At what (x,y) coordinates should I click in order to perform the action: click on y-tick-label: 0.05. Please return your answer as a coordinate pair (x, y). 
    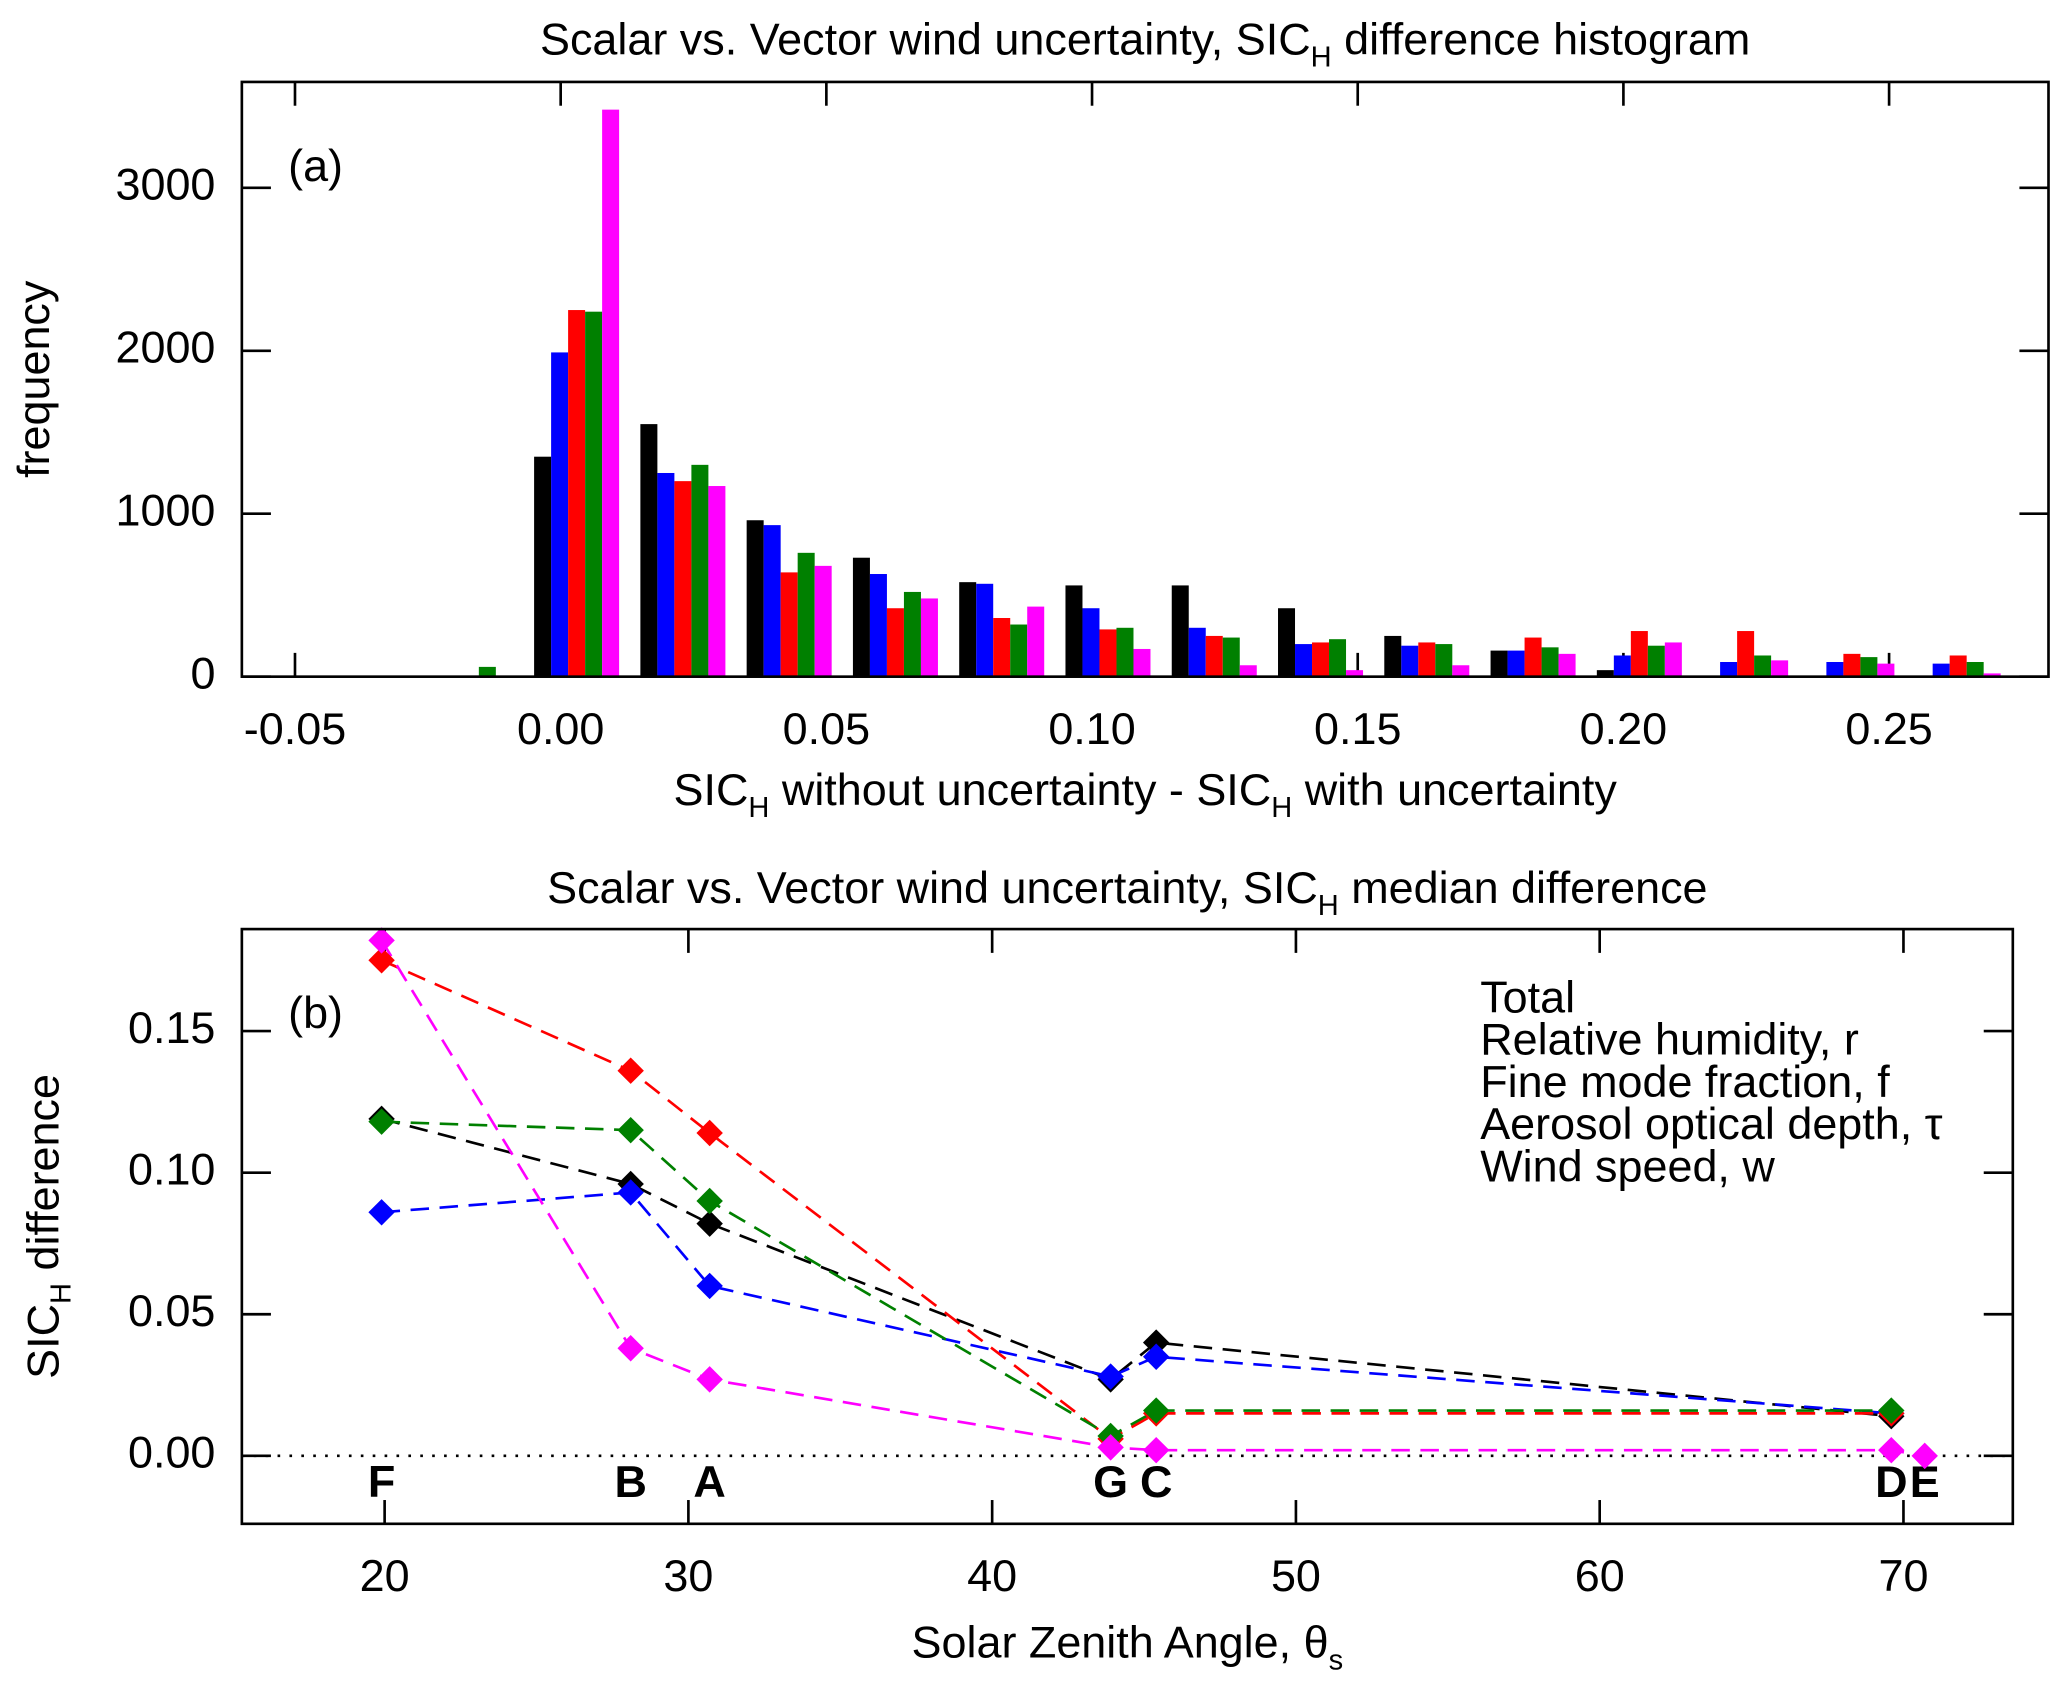
    Looking at the image, I should click on (171, 1310).